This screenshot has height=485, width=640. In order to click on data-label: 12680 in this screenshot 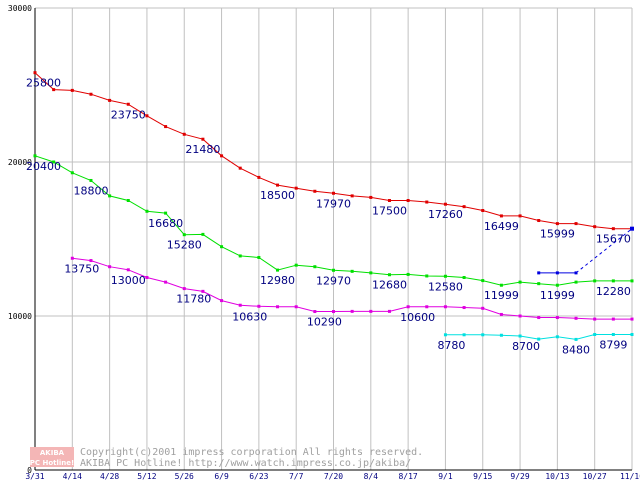, I will do `click(389, 285)`.